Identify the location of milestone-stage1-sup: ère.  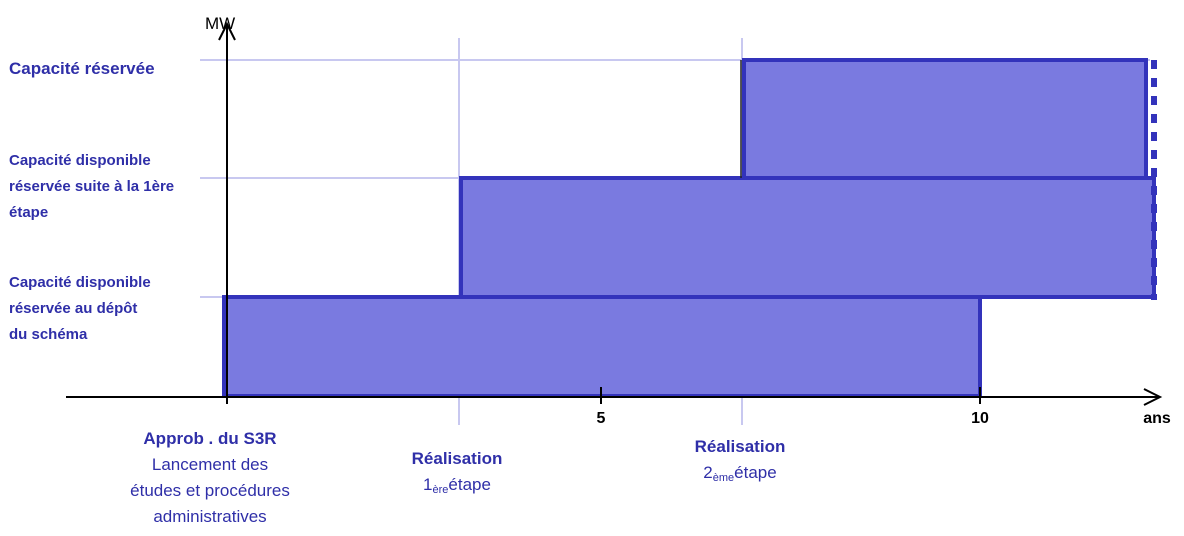
(440, 490).